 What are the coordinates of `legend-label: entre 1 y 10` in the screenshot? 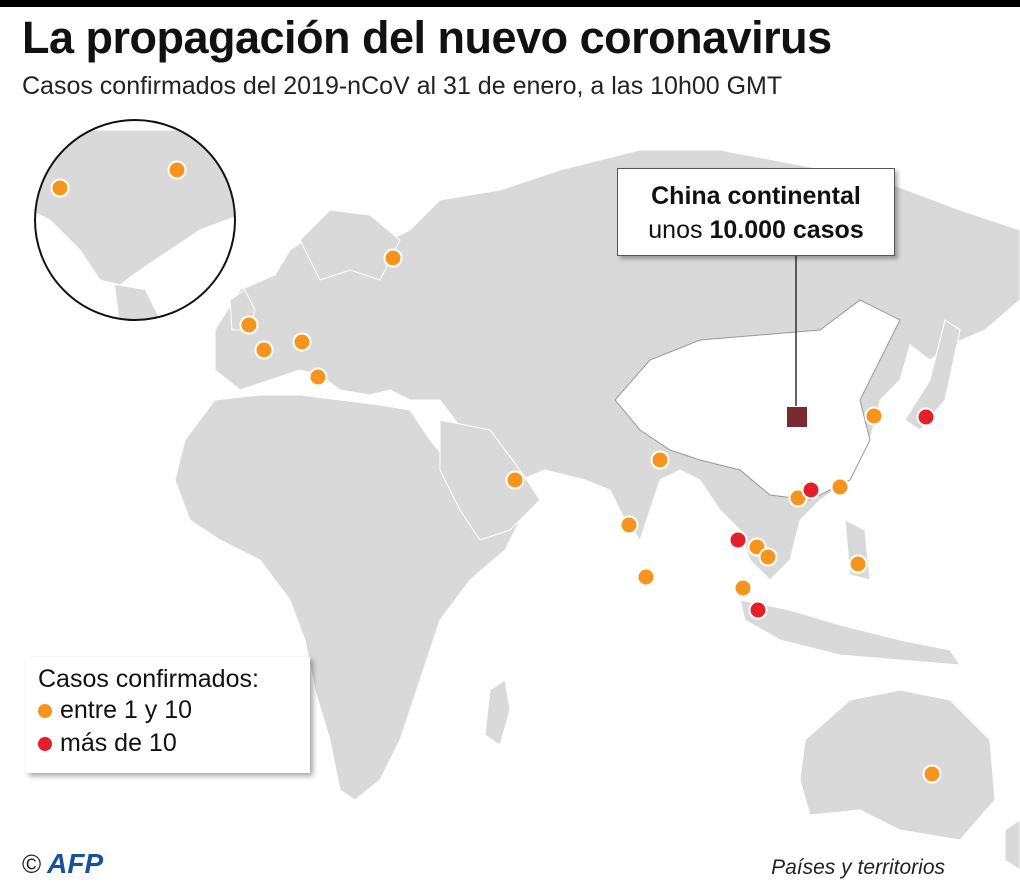 It's located at (126, 710).